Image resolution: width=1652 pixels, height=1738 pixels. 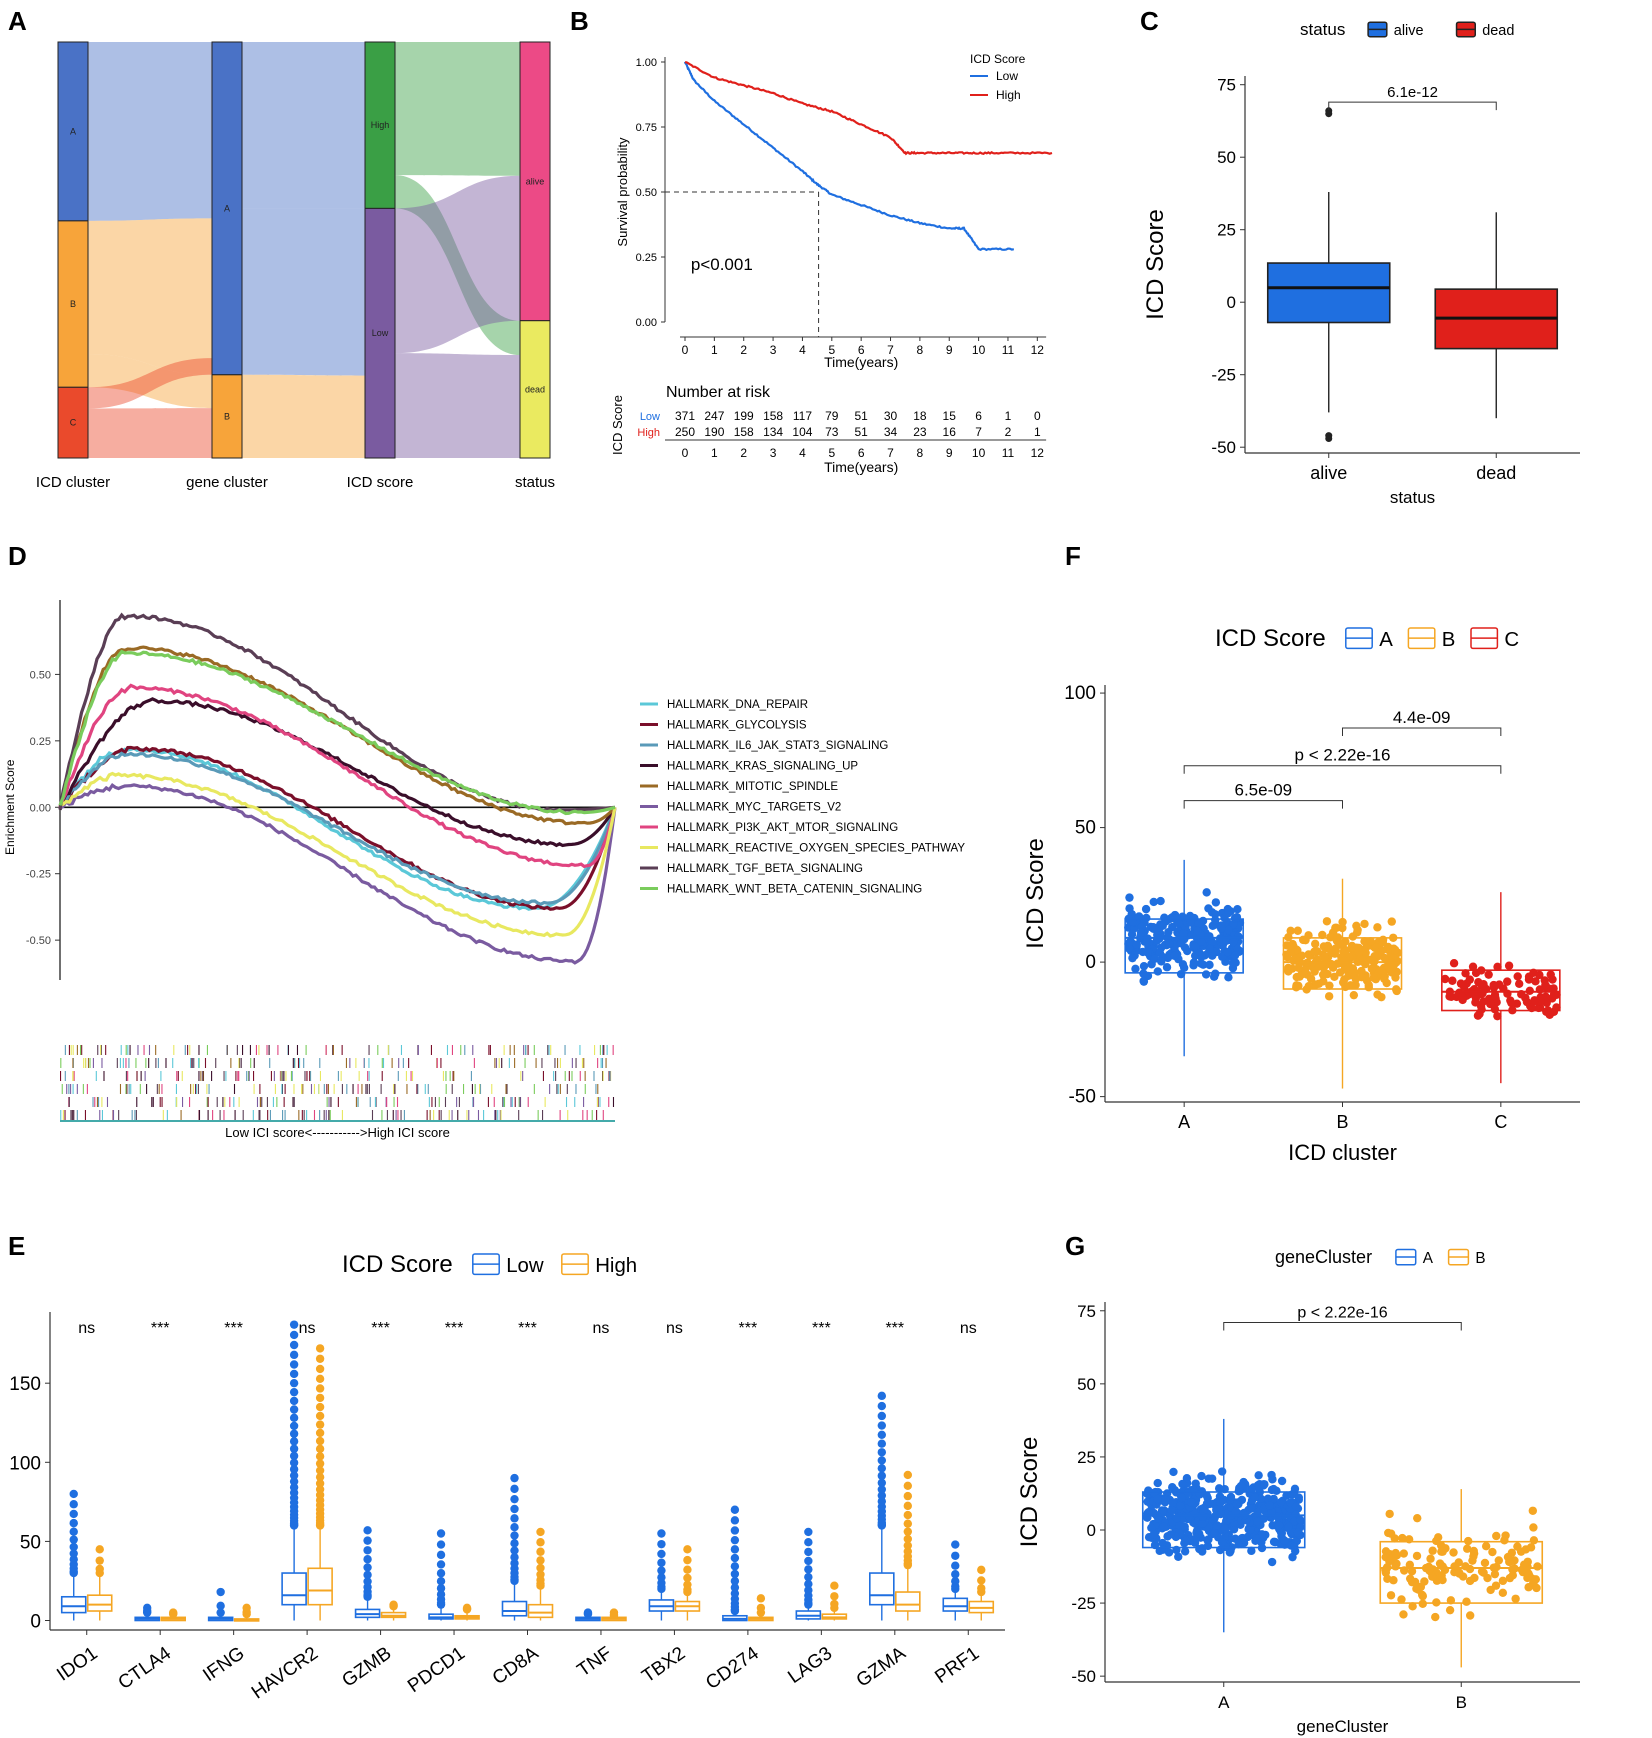 I want to click on comparison-bracket, so click(x=1263, y=804).